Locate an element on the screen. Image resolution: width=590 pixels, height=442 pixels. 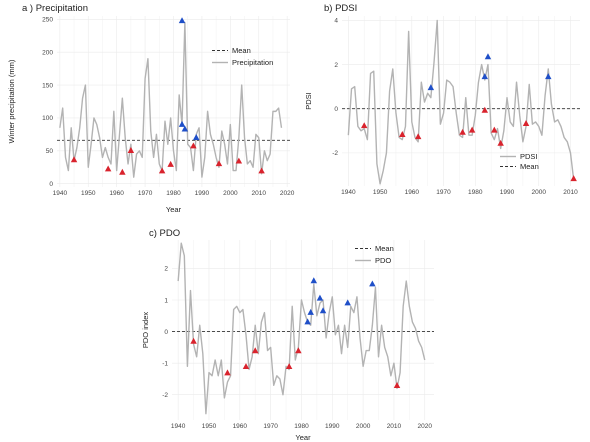
y-axis-label: PDO index is located at coordinates (145, 330).